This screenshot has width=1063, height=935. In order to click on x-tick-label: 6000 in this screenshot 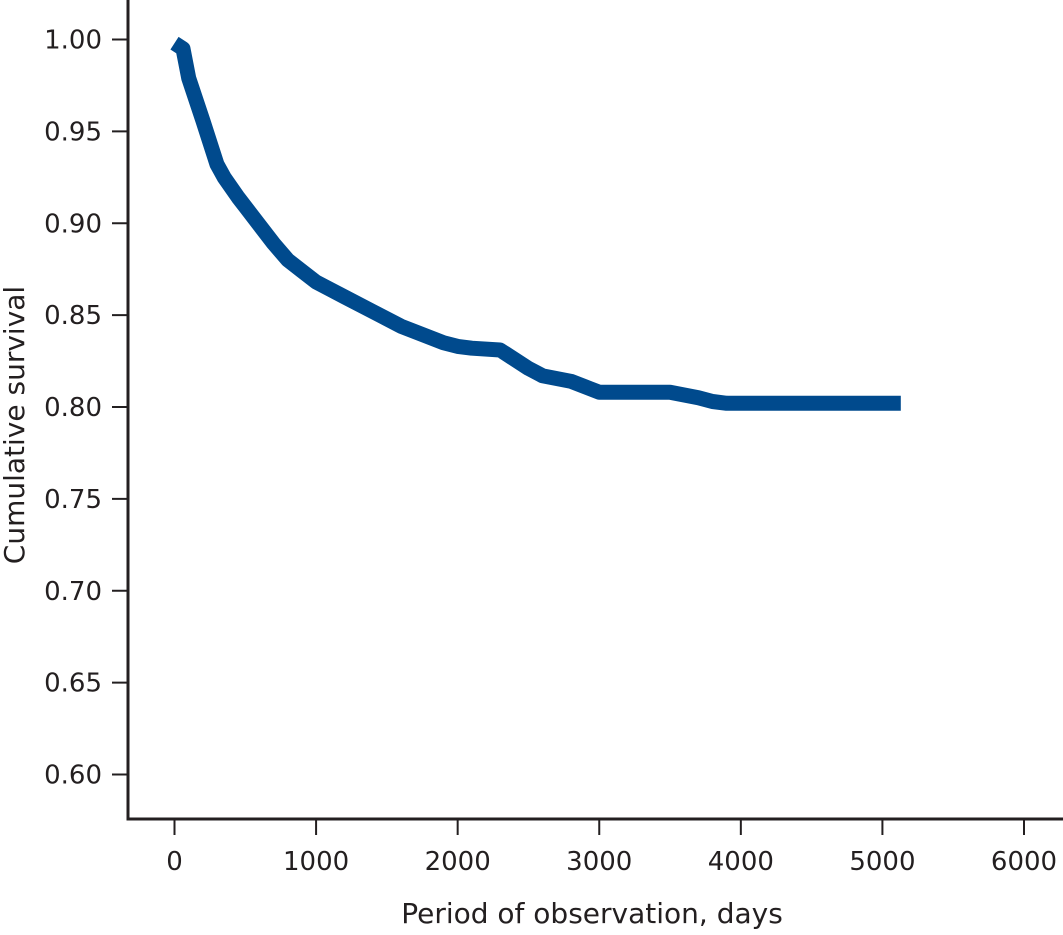, I will do `click(1024, 862)`.